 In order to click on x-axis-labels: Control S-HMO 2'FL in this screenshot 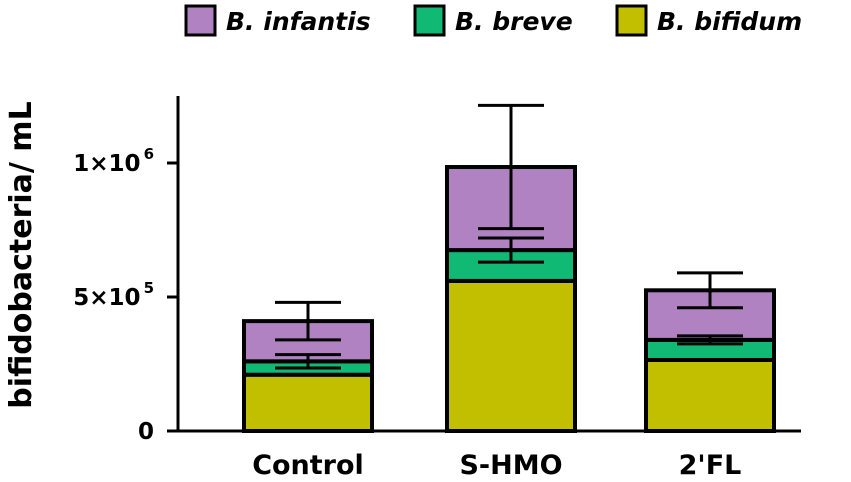, I will do `click(496, 465)`.